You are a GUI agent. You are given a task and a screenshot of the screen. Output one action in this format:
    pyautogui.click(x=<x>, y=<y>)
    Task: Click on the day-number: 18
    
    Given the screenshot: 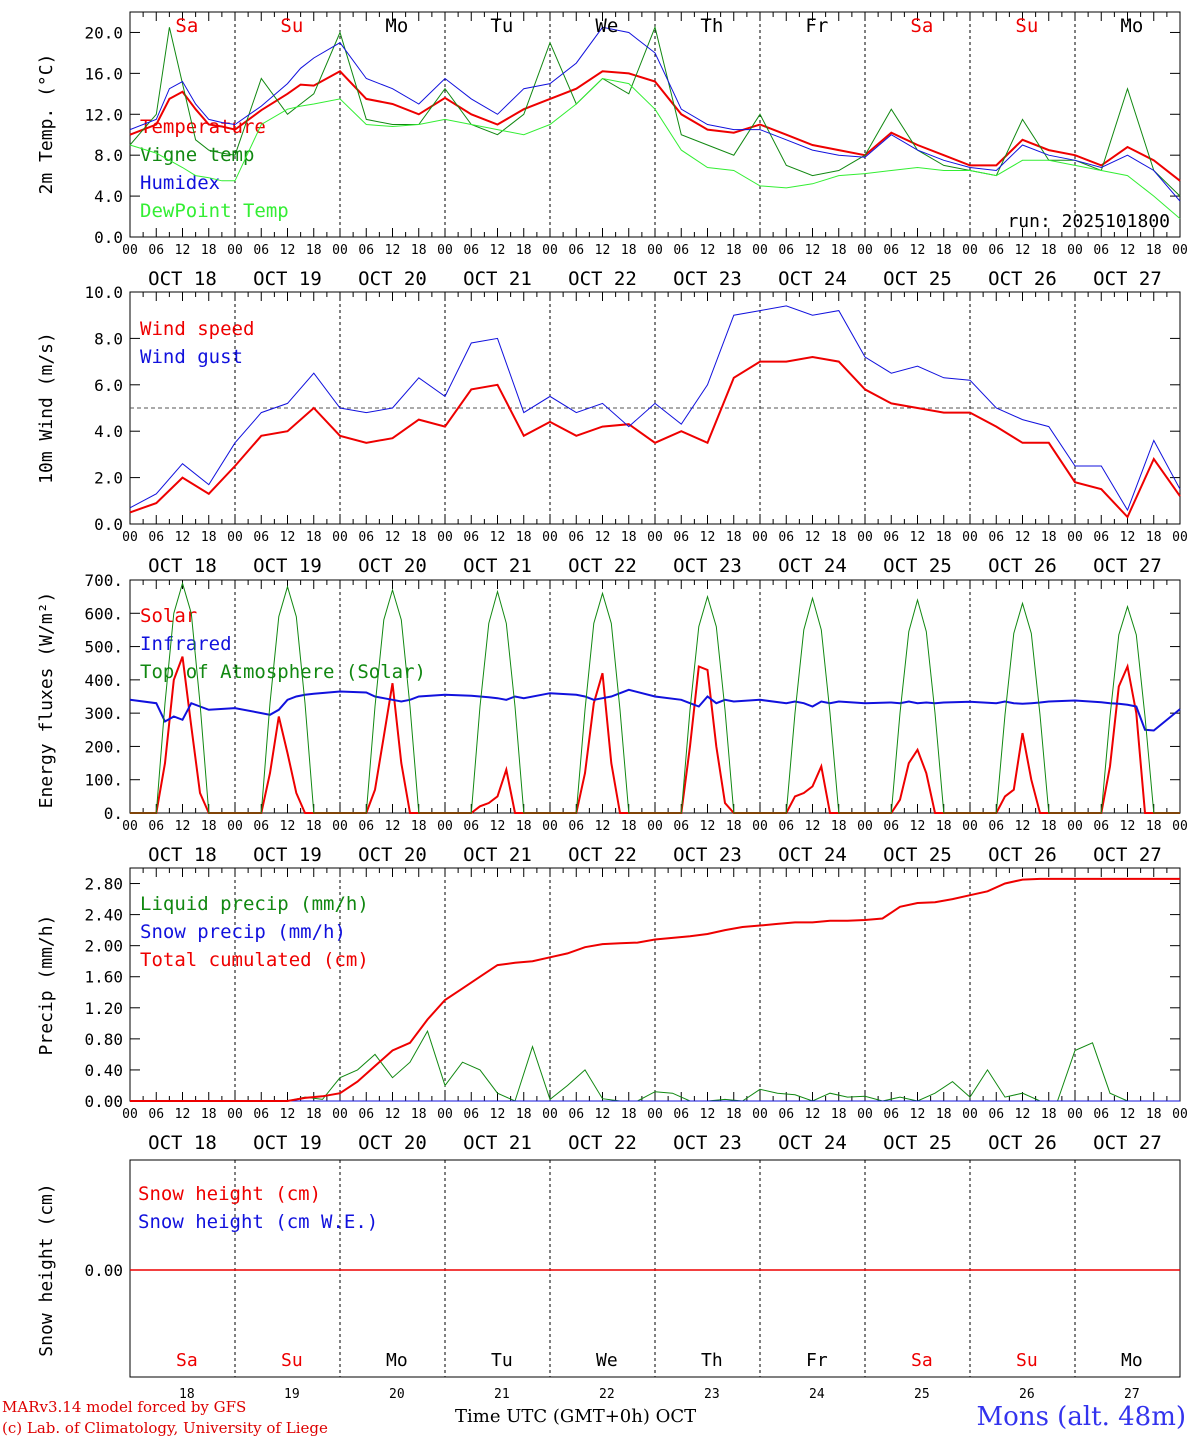 What is the action you would take?
    pyautogui.click(x=187, y=1394)
    